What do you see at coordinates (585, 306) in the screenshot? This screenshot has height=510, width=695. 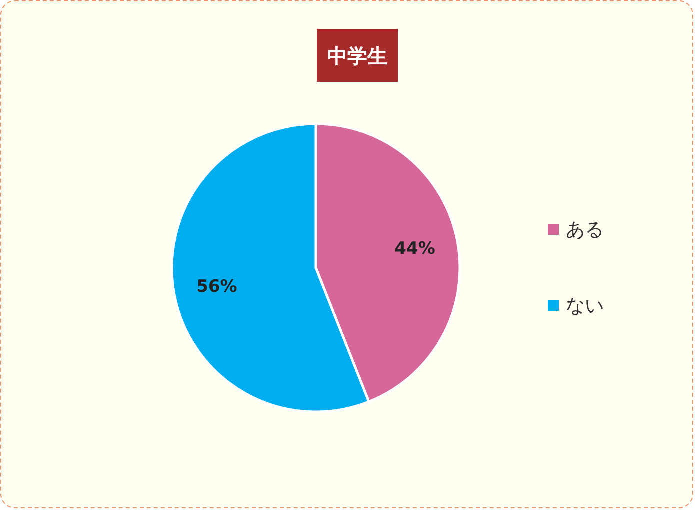 I see `legend-label: ない` at bounding box center [585, 306].